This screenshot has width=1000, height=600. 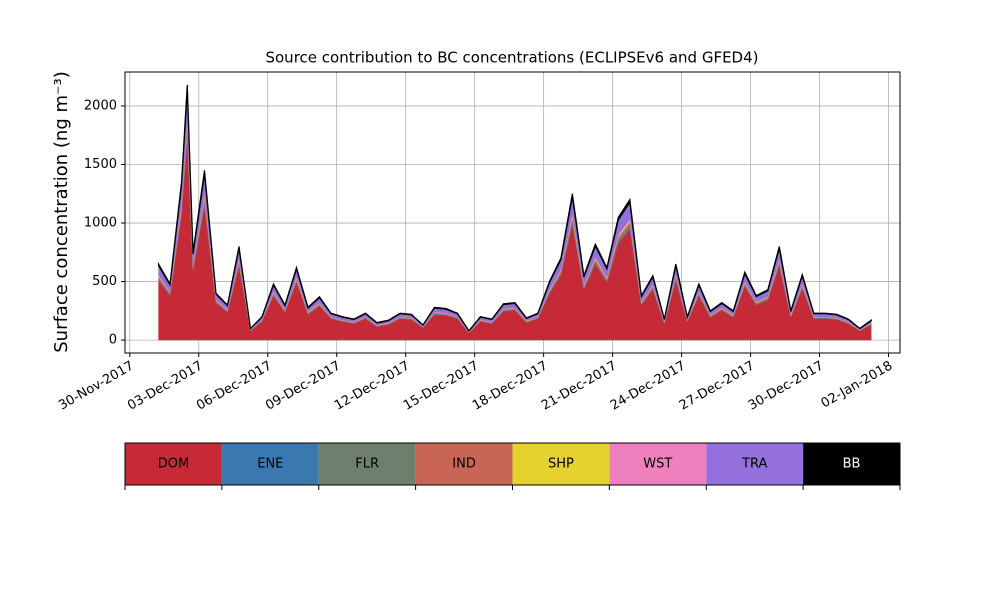 What do you see at coordinates (104, 281) in the screenshot?
I see `y-tick-label: 500` at bounding box center [104, 281].